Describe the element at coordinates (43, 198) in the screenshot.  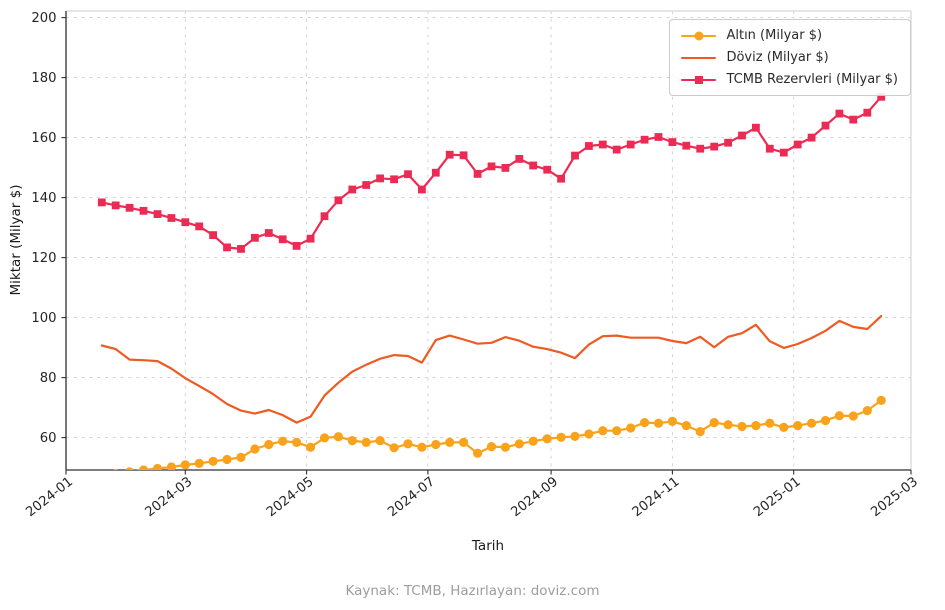
I see `y-tick-label: 140` at that location.